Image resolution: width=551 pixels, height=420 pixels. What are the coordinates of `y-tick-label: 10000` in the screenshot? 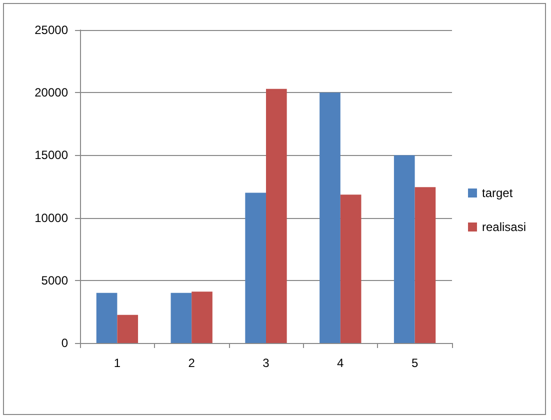 It's located at (51, 217).